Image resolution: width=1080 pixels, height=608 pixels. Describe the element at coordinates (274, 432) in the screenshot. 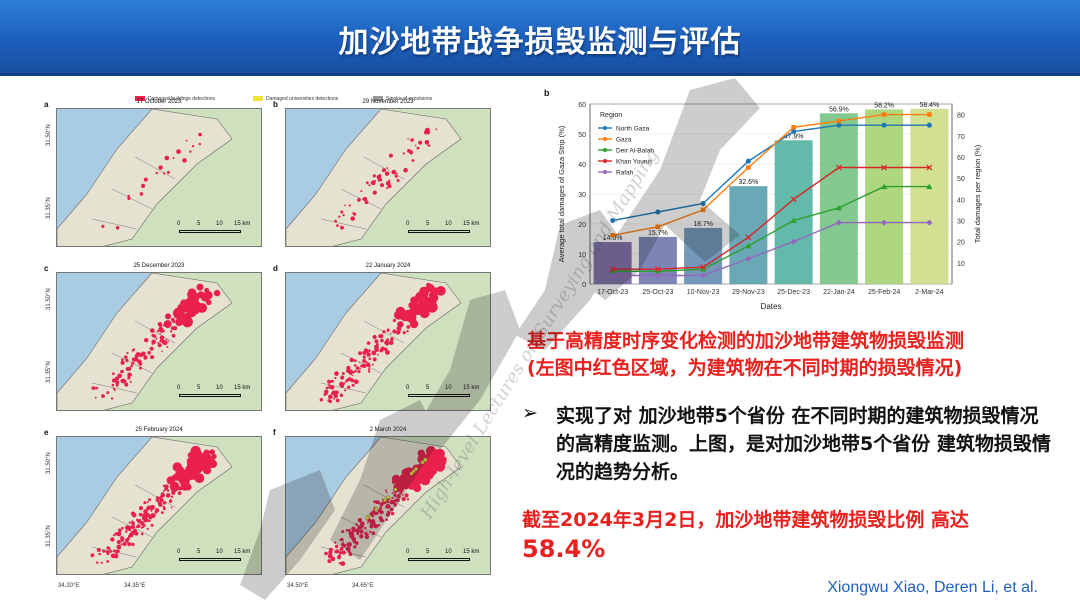

I see `panel-letter: f` at that location.